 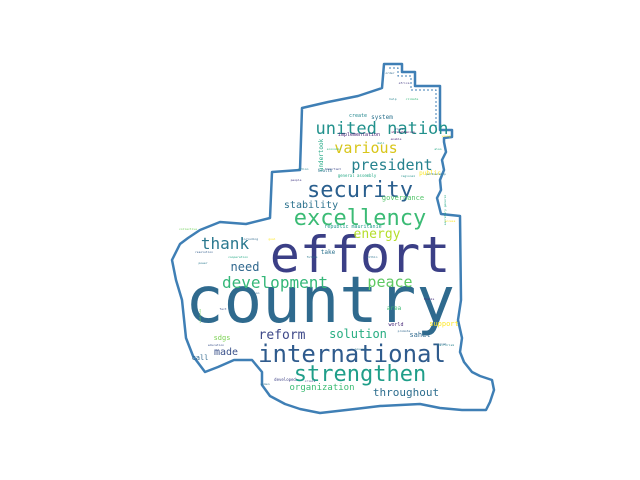 I want to click on word-call: call, so click(x=200, y=358).